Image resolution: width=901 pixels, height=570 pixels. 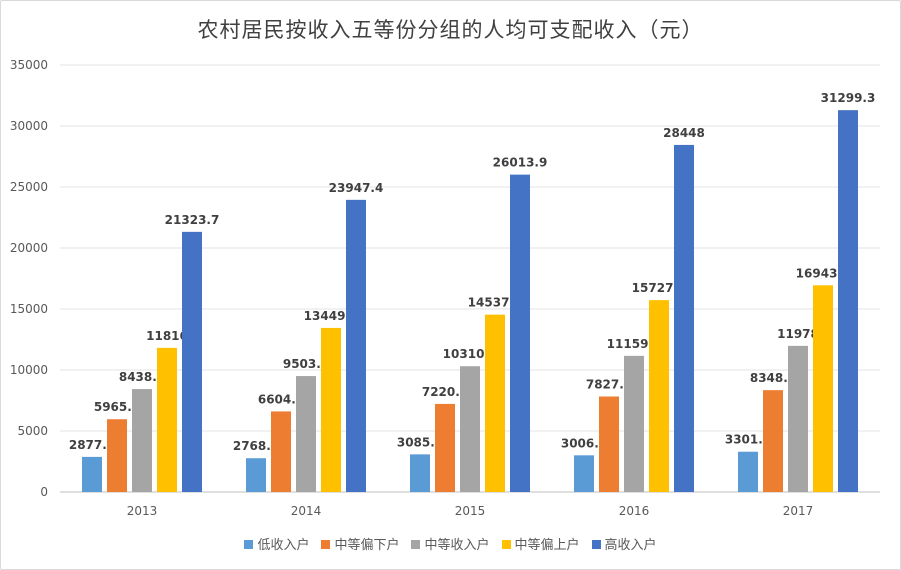 I want to click on data-label: 3301.9, so click(x=748, y=440).